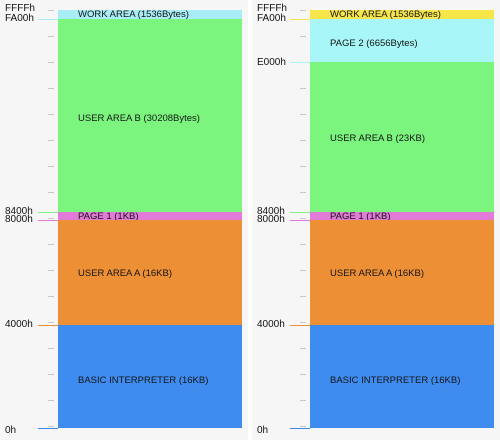 The width and height of the screenshot is (500, 440). What do you see at coordinates (378, 138) in the screenshot?
I see `user-area-b-label: USER AREA B (23KB)` at bounding box center [378, 138].